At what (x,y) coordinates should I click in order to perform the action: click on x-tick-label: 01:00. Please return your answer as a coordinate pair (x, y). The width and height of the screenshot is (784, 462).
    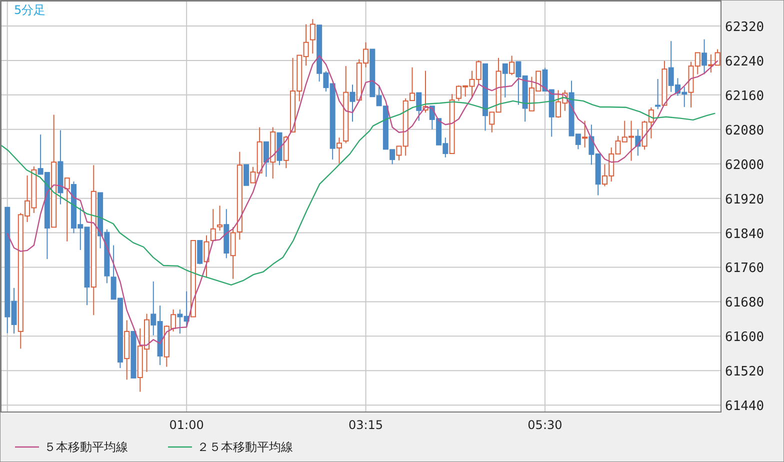
    Looking at the image, I should click on (186, 425).